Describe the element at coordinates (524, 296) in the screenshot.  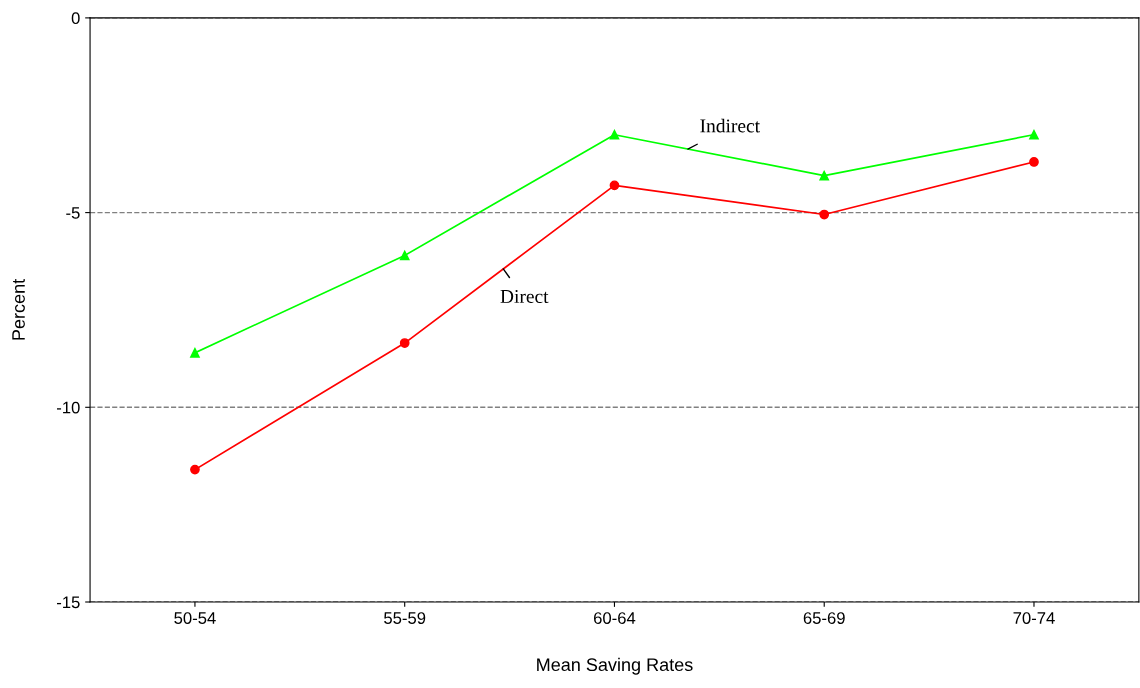
I see `series-label: Direct` at that location.